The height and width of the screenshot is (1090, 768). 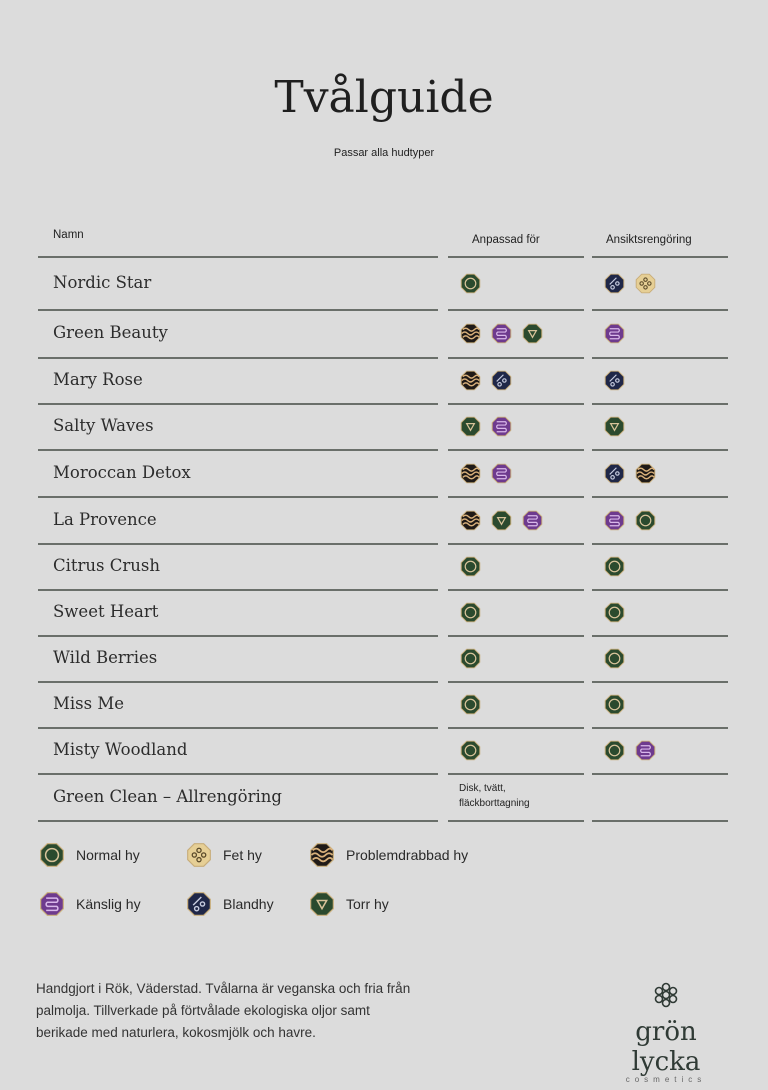 What do you see at coordinates (494, 795) in the screenshot?
I see `suited-note: Disk, tvätt, fläckborttagning` at bounding box center [494, 795].